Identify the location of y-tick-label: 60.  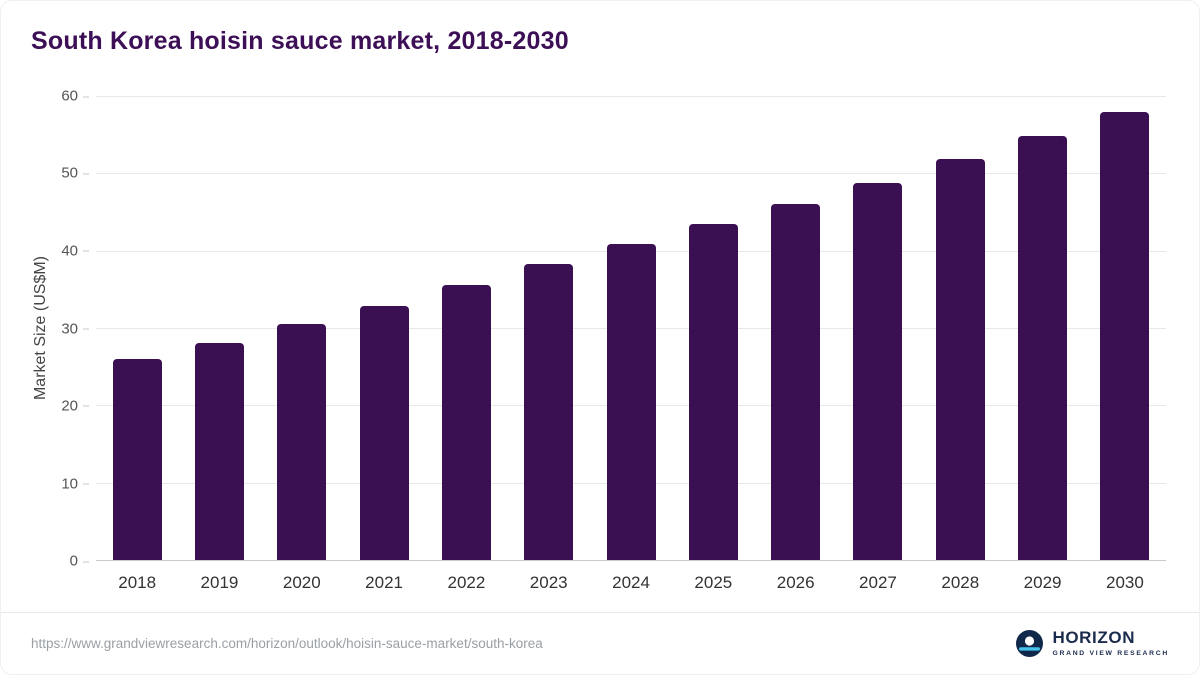
(78, 96).